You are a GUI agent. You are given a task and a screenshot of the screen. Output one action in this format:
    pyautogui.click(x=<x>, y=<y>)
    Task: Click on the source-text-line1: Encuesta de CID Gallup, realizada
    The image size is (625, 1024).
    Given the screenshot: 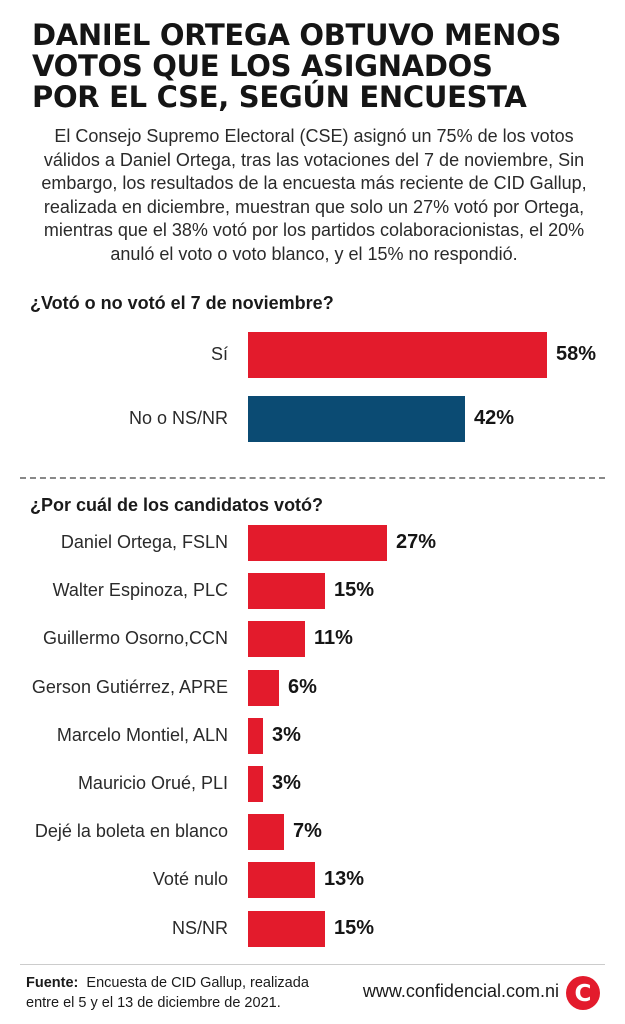 What is the action you would take?
    pyautogui.click(x=197, y=983)
    